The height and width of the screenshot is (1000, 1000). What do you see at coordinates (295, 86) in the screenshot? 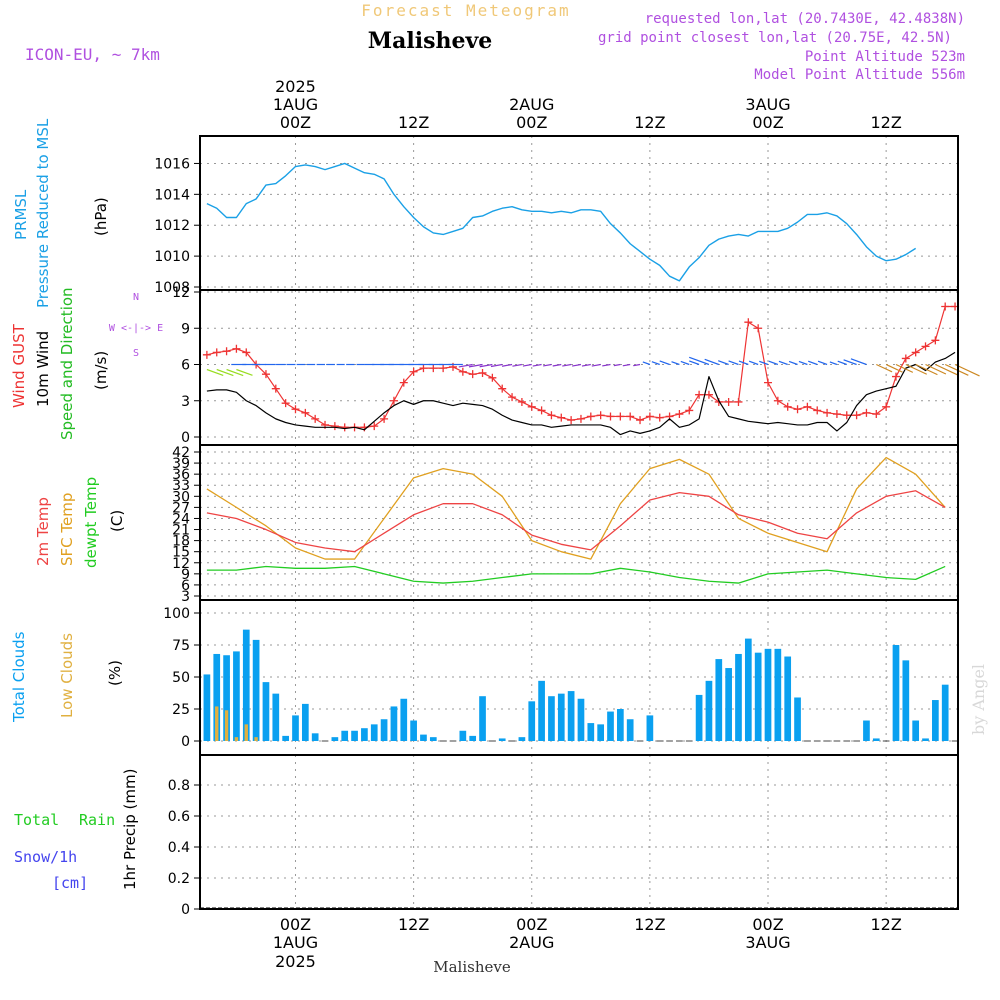
I see `top-year-label: 2025` at bounding box center [295, 86].